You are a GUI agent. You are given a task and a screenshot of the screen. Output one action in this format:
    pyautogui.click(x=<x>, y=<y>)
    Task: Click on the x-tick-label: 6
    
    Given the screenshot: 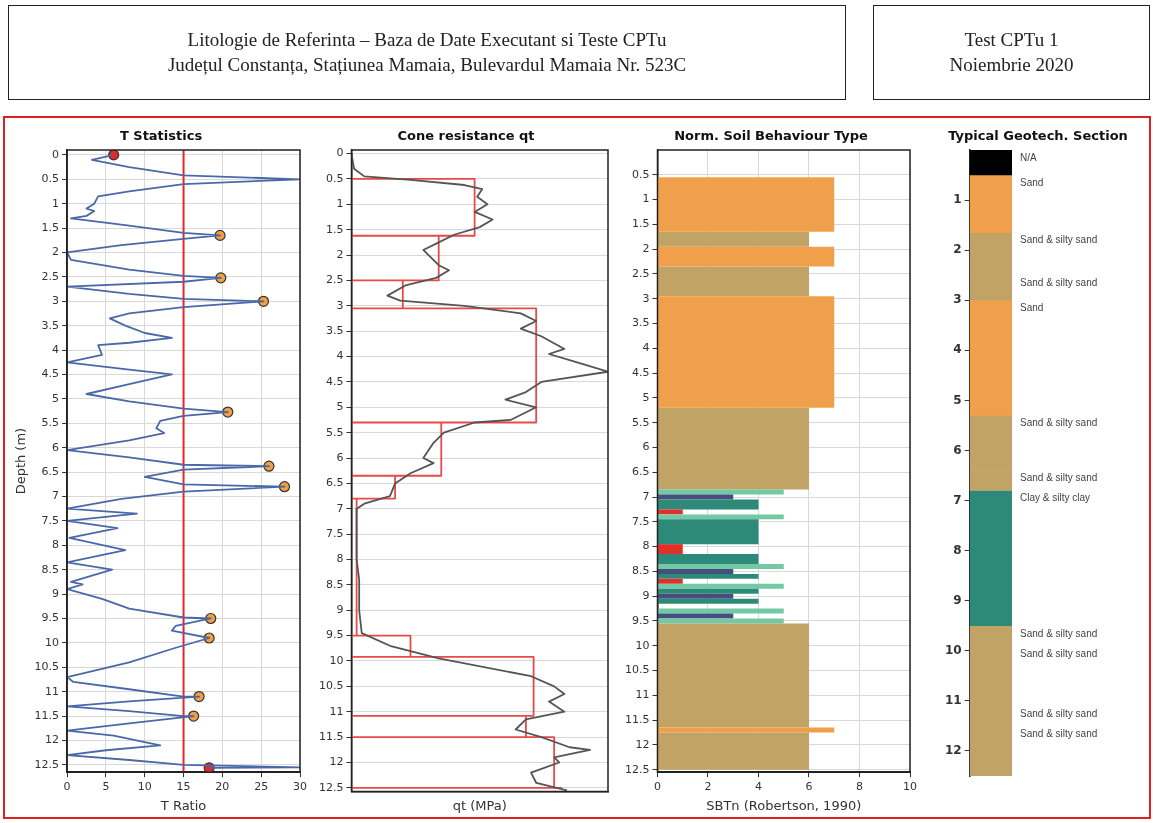 What is the action you would take?
    pyautogui.click(x=809, y=786)
    